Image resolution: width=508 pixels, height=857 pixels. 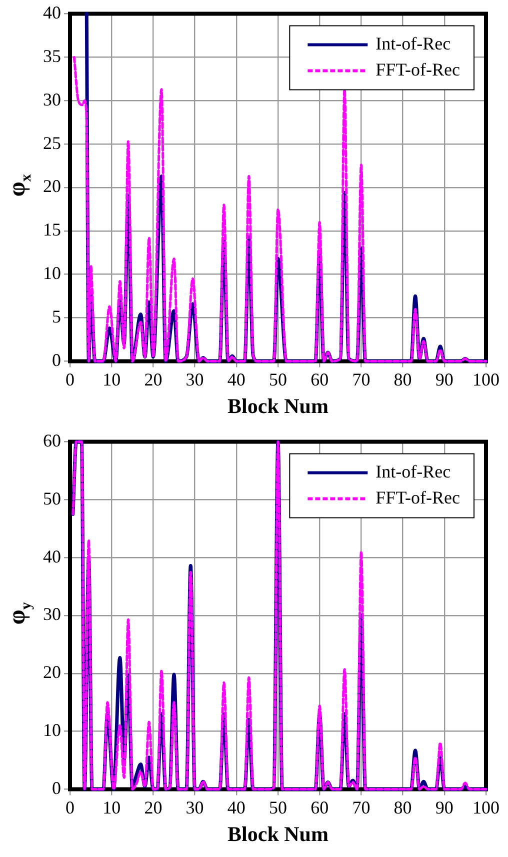 I want to click on y-tick-label: 5, so click(x=56, y=316).